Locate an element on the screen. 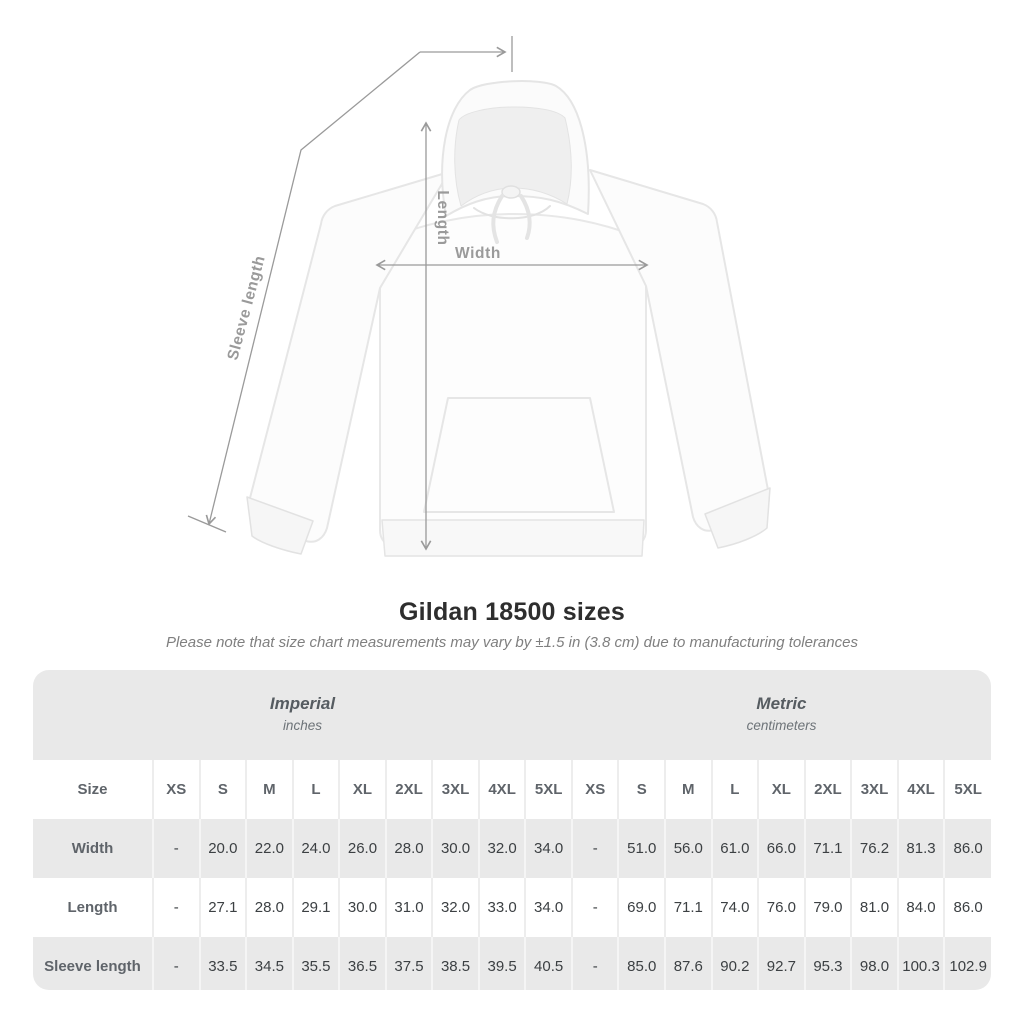  hoodie-left-cuff is located at coordinates (280, 525).